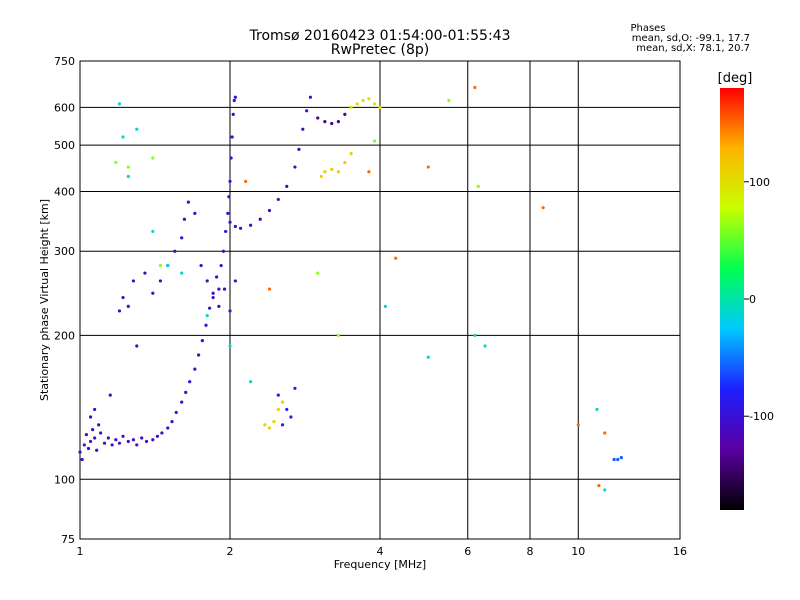  Describe the element at coordinates (380, 551) in the screenshot. I see `x-tick-label: 4` at that location.